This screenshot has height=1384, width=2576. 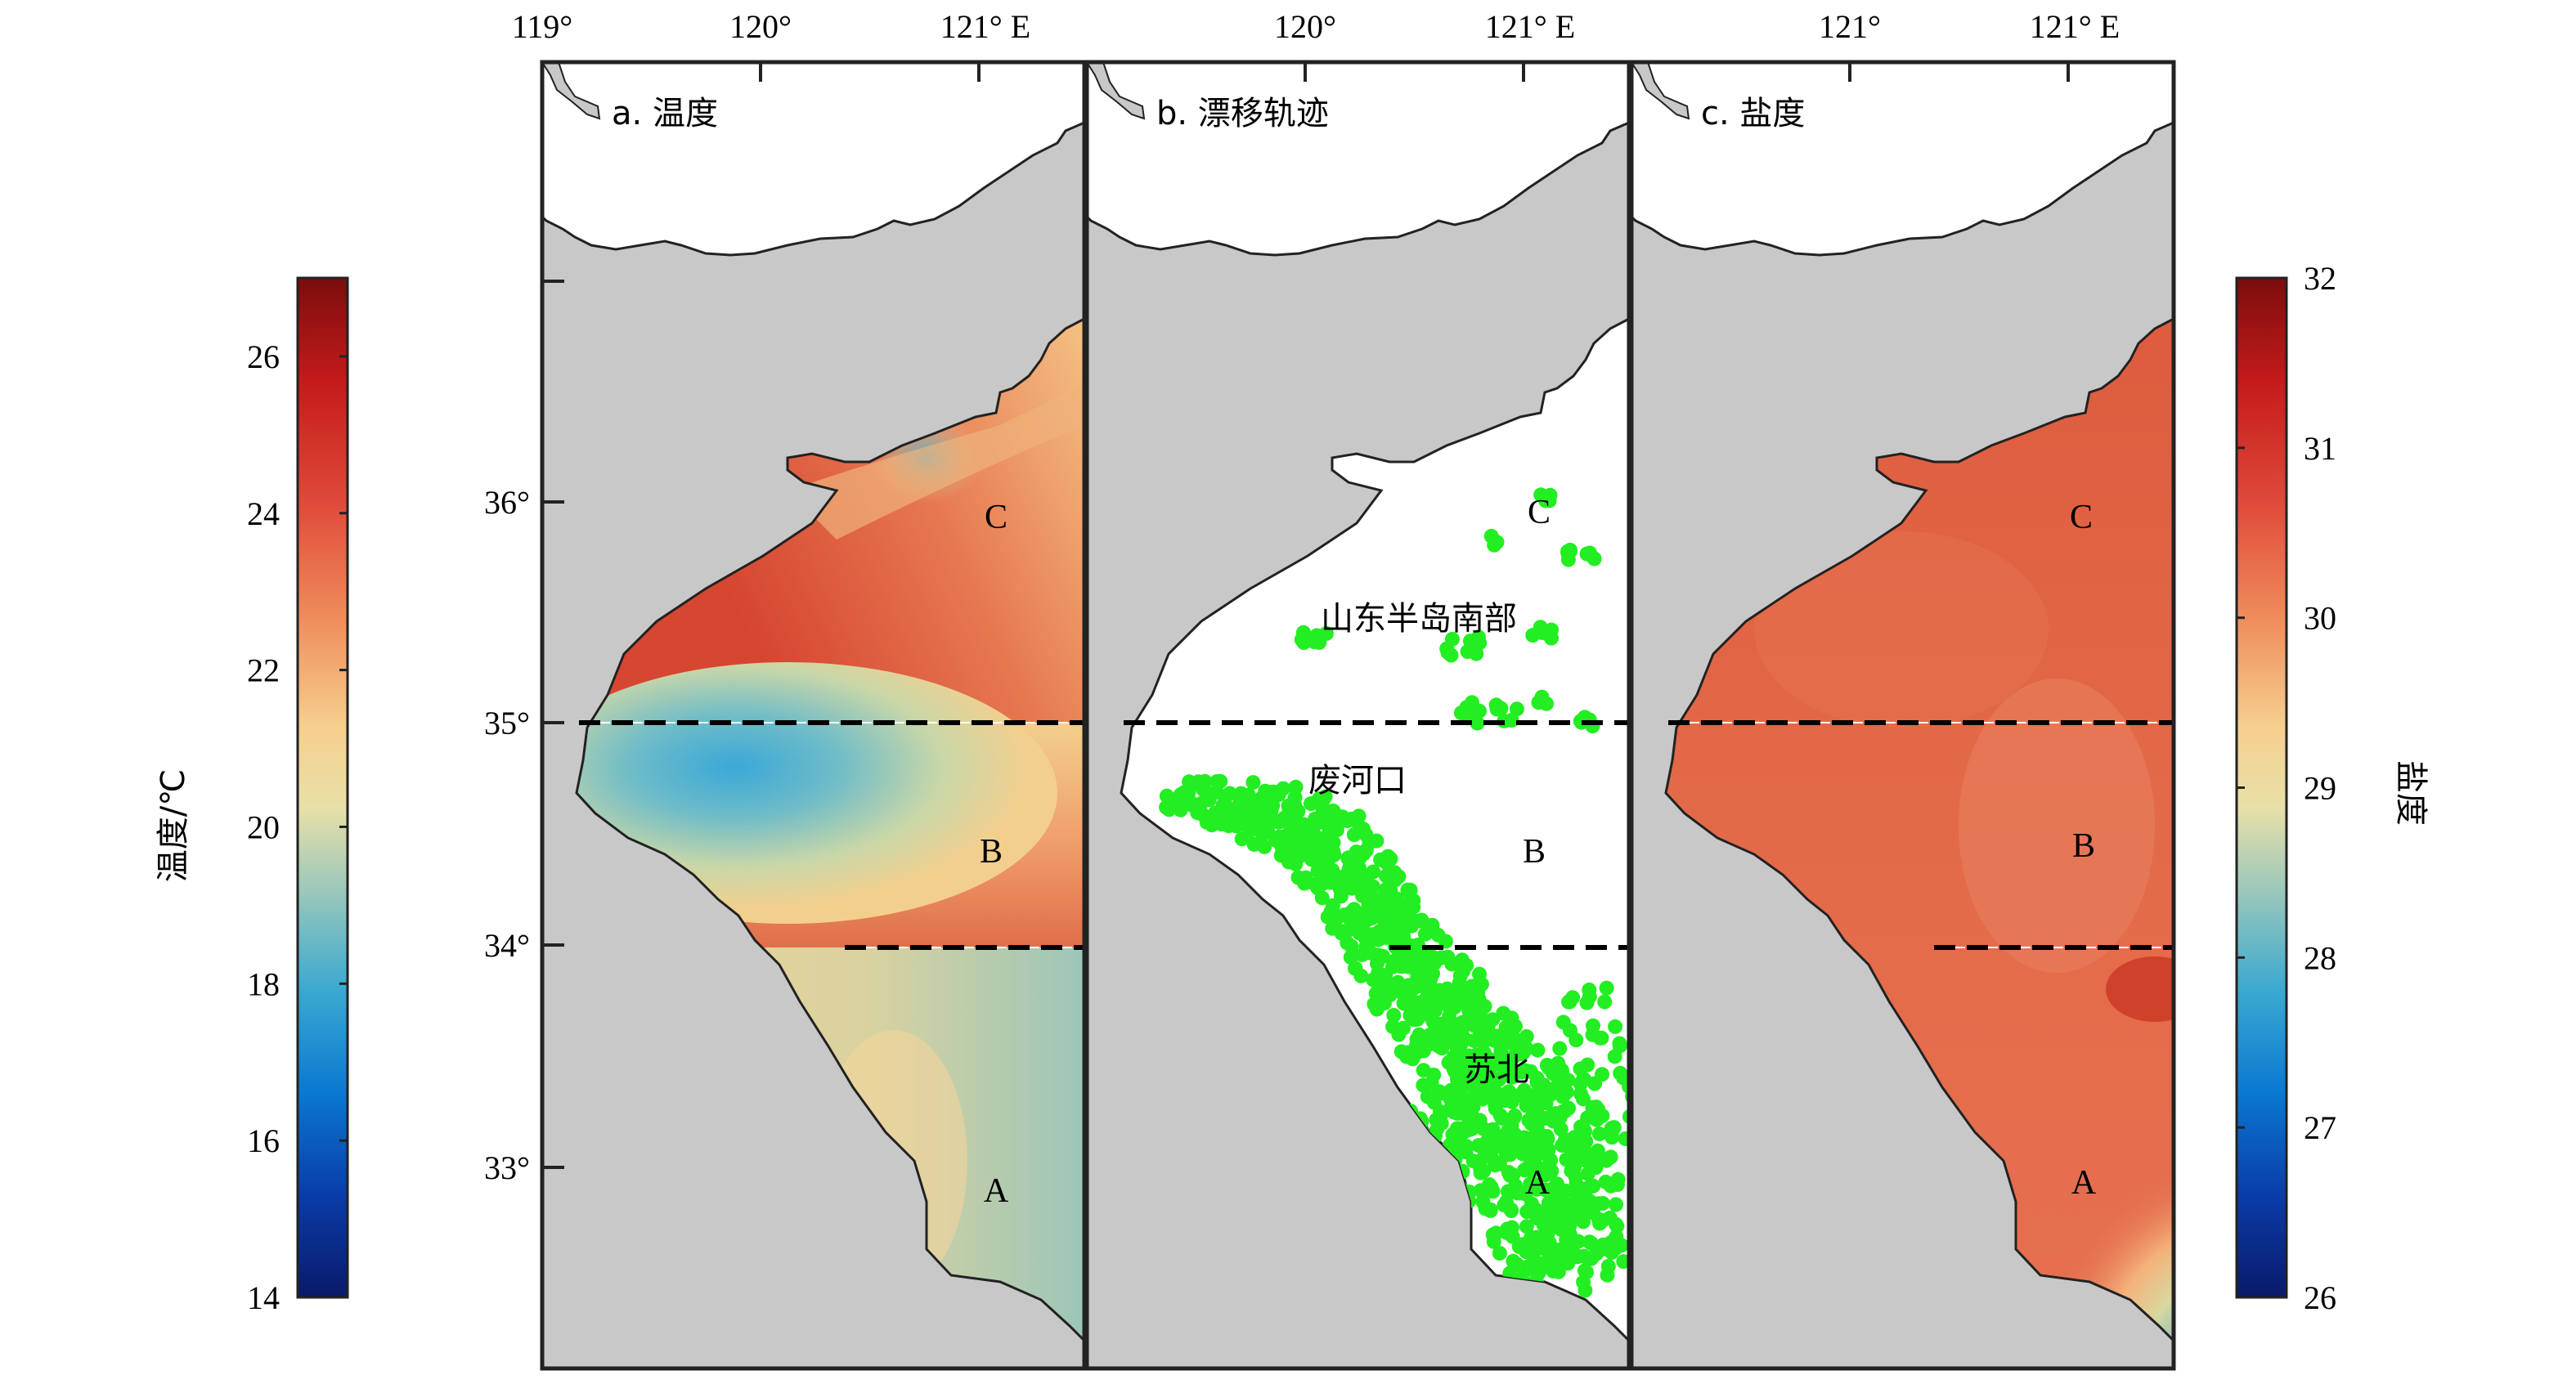 I want to click on colorbar-tick-label: 18, so click(x=264, y=983).